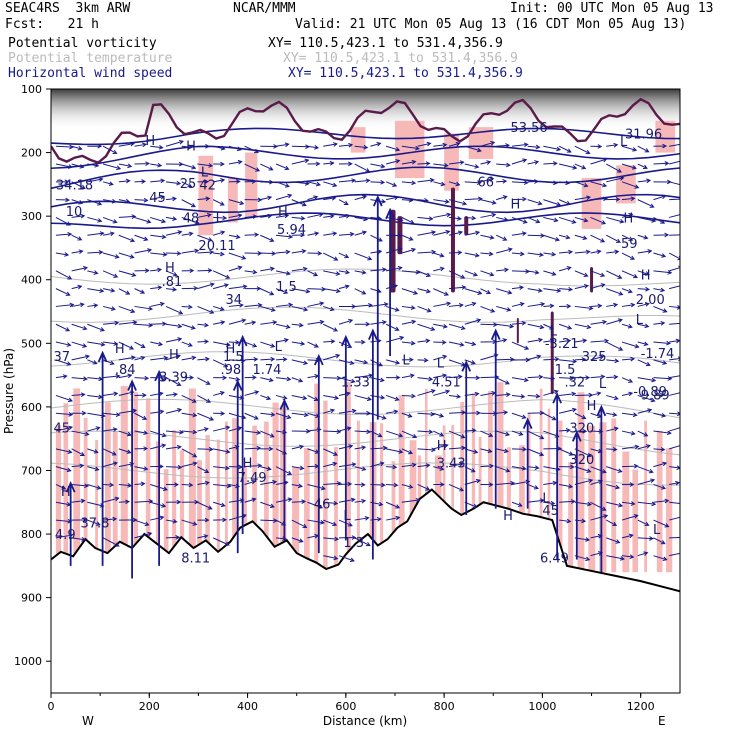 The height and width of the screenshot is (740, 740). What do you see at coordinates (629, 244) in the screenshot?
I see `contour-value-label: 59` at bounding box center [629, 244].